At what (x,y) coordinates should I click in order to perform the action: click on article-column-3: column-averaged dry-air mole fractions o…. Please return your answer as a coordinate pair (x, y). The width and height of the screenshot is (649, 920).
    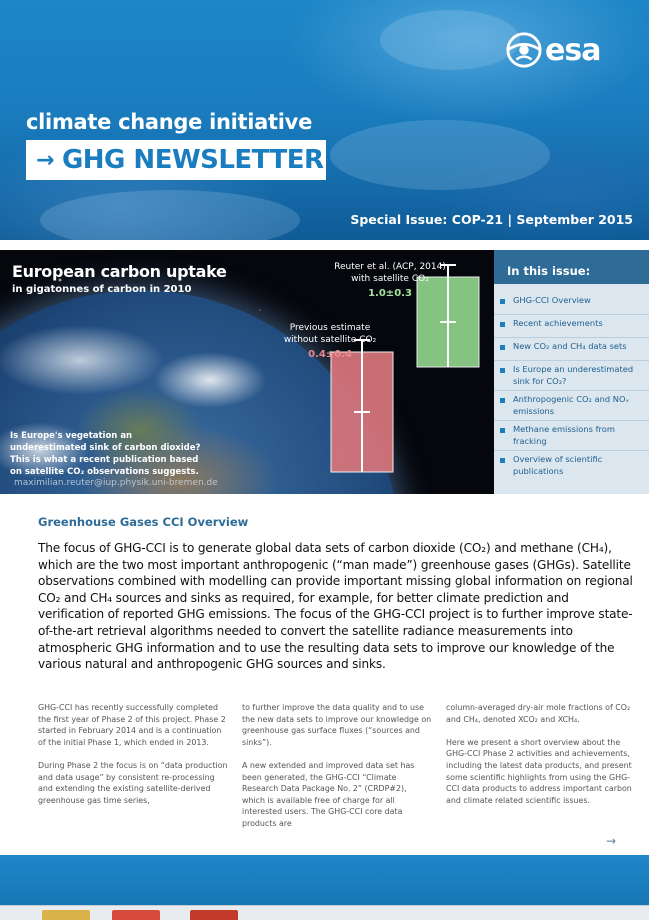
    Looking at the image, I should click on (541, 771).